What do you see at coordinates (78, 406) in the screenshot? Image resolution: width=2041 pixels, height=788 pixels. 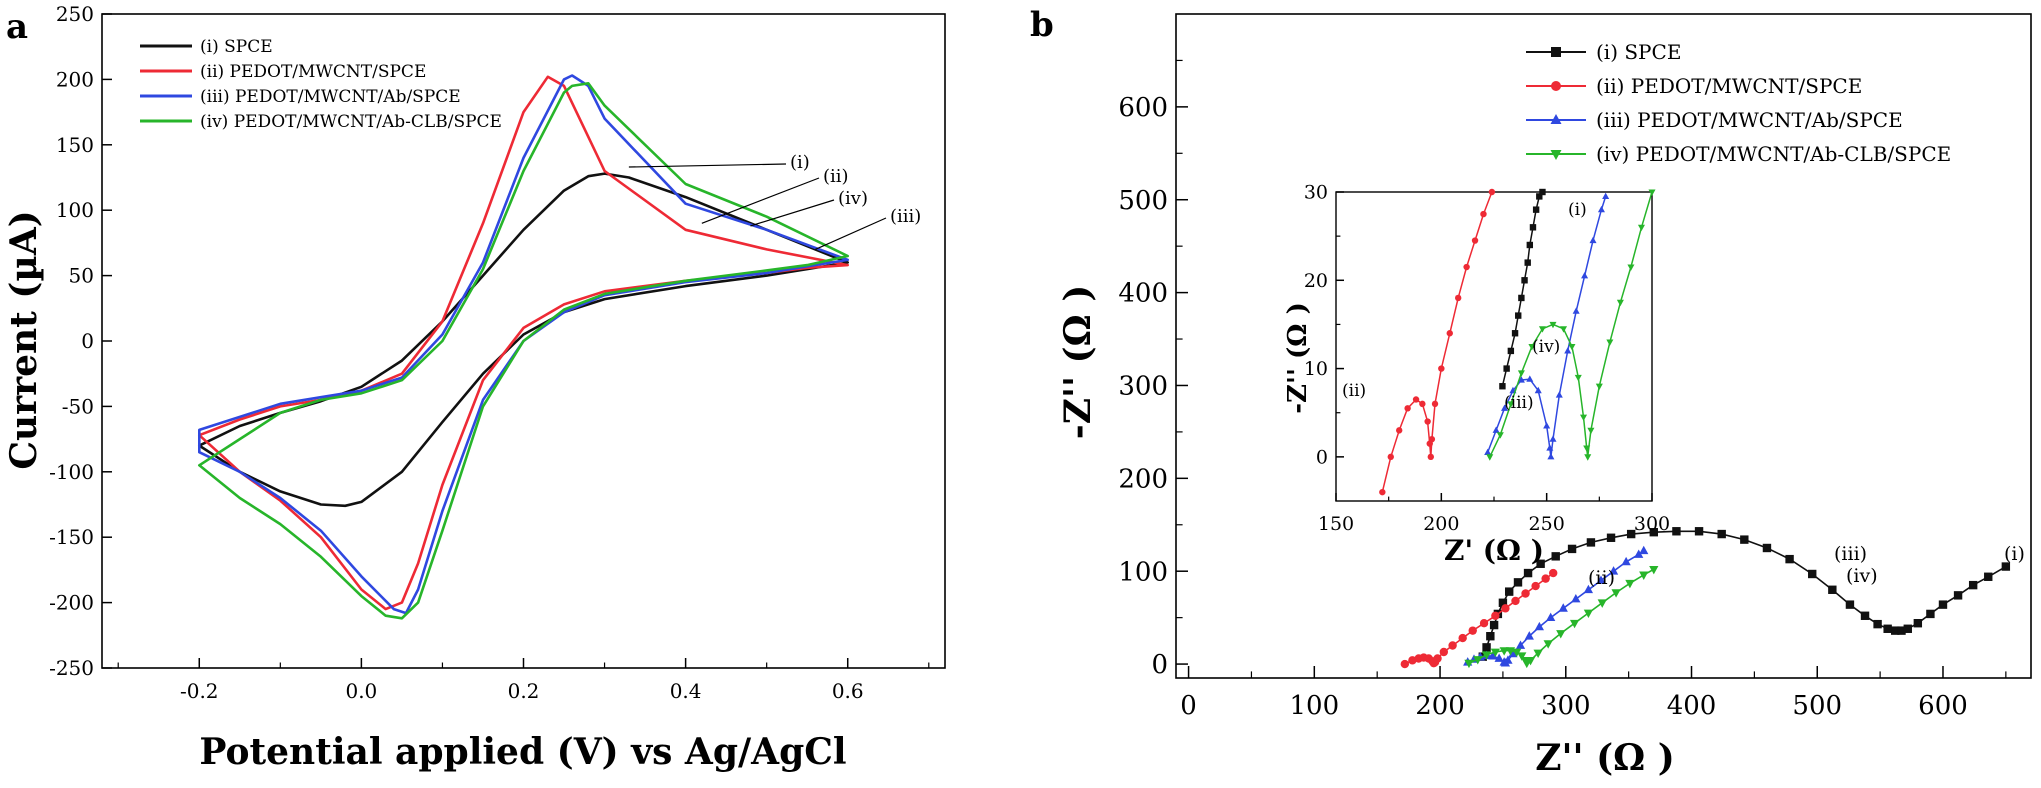 I see `y-tick-label: -50` at bounding box center [78, 406].